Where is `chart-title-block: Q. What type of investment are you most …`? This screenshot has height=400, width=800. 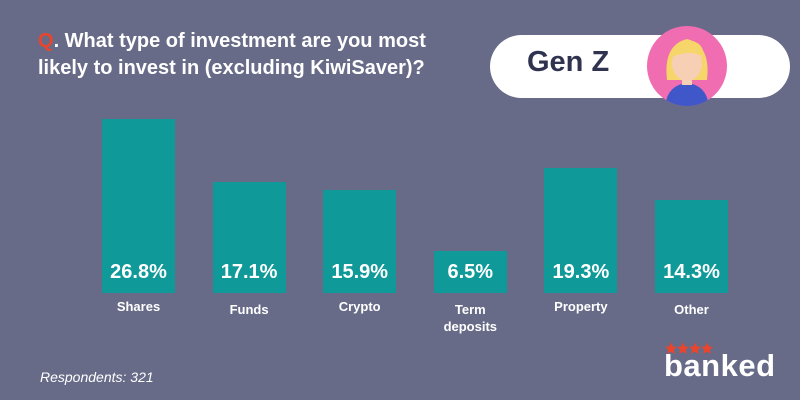 chart-title-block: Q. What type of investment are you most … is located at coordinates (248, 55).